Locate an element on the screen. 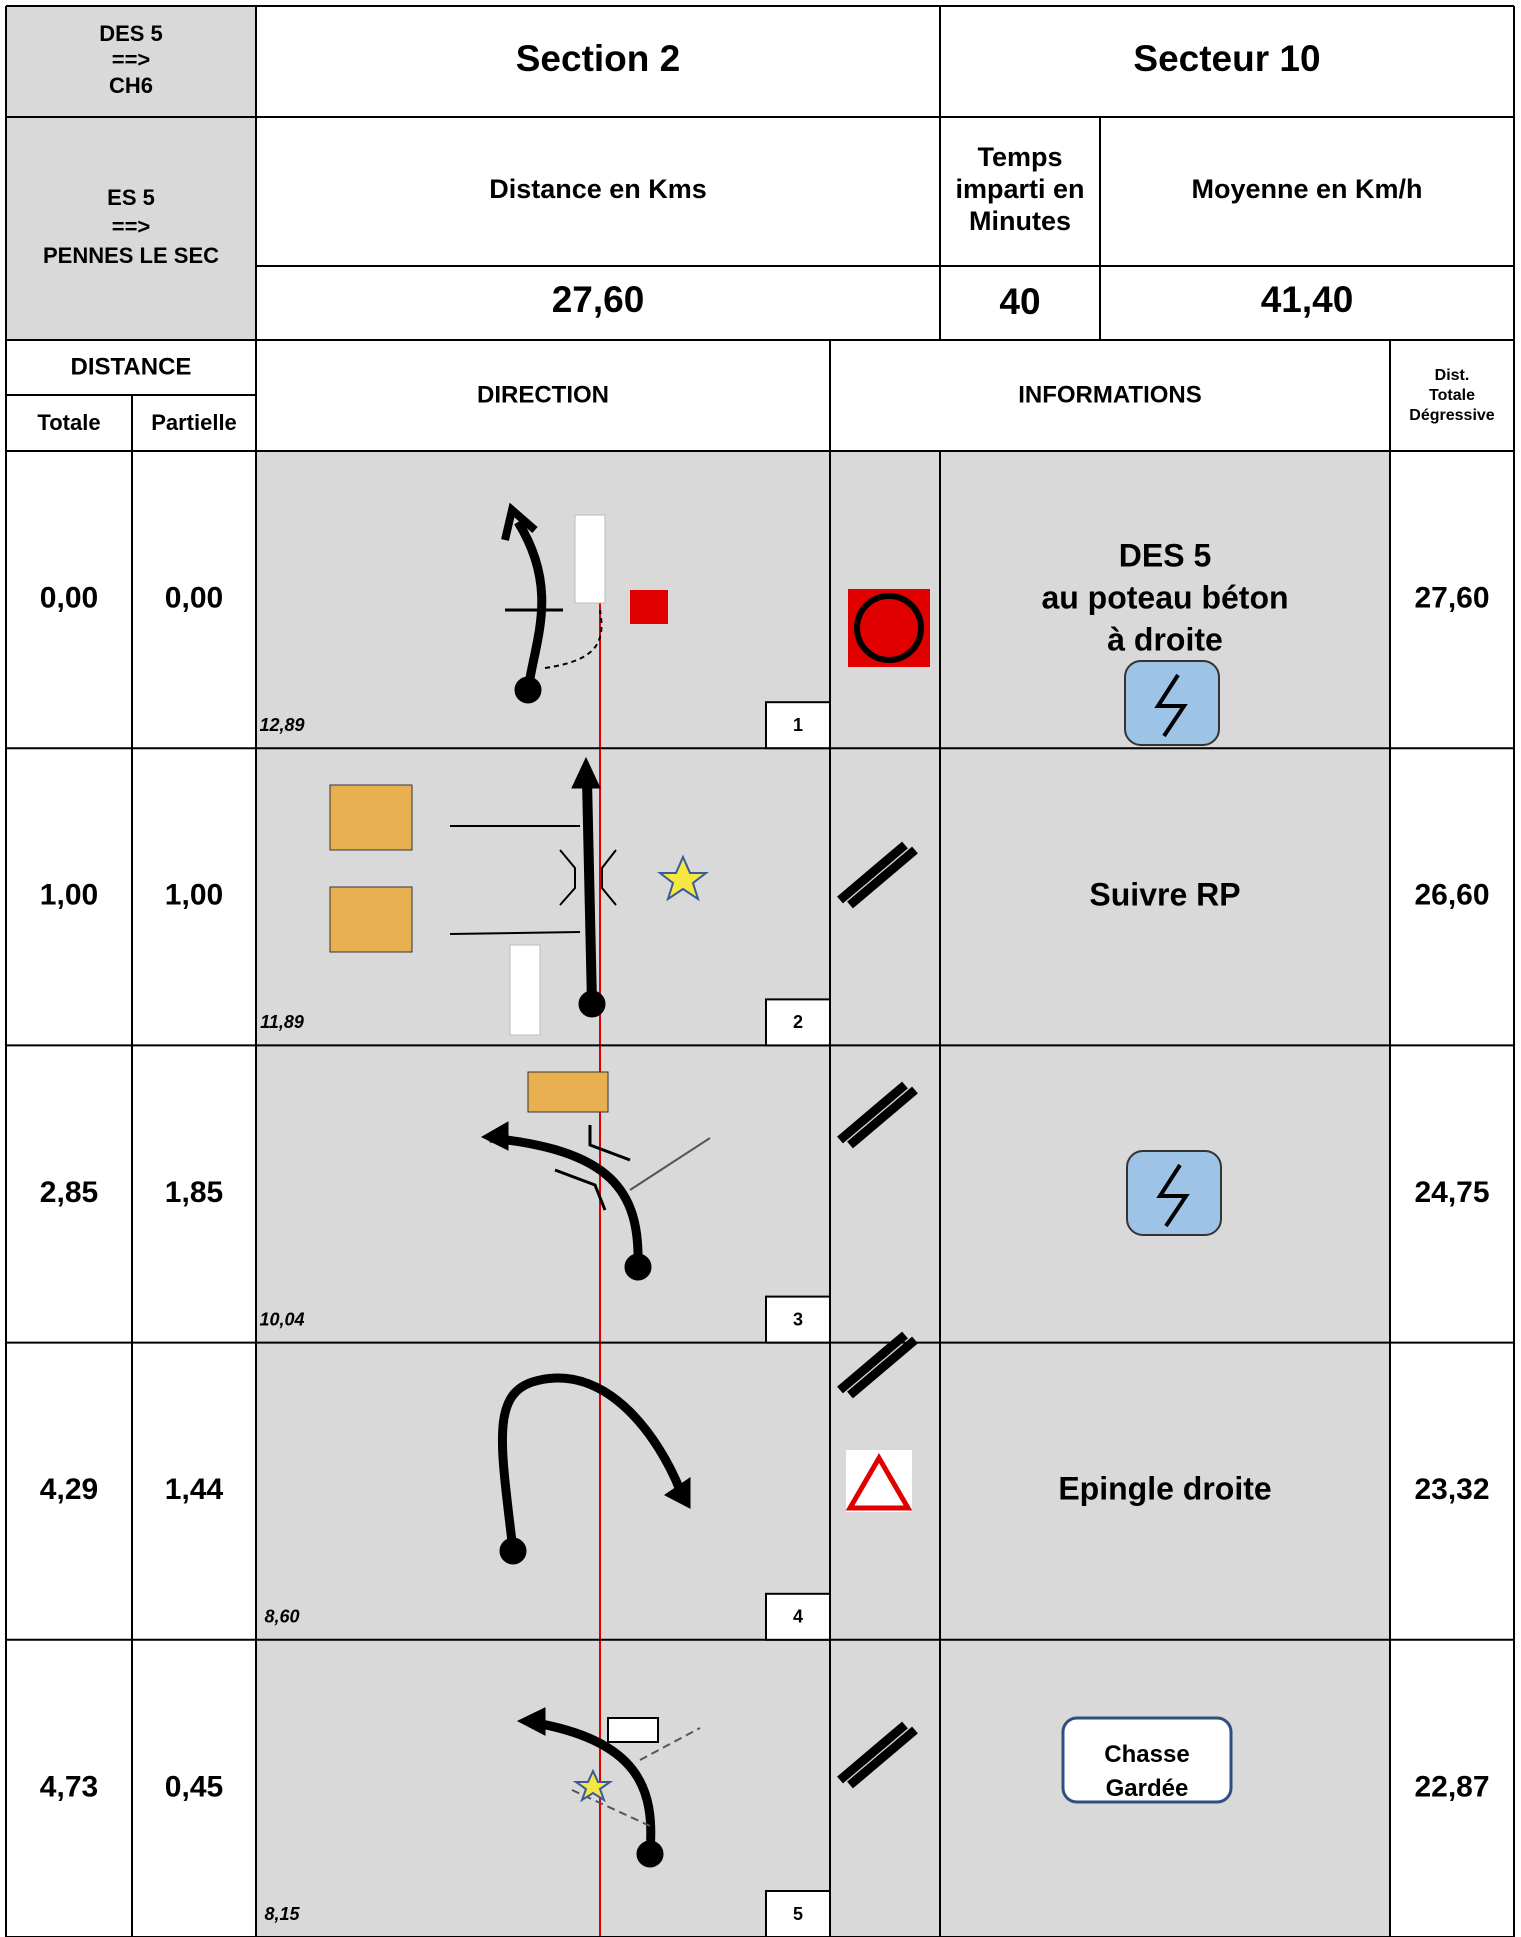 This screenshot has height=1937, width=1521. info-text: à droite is located at coordinates (1165, 639).